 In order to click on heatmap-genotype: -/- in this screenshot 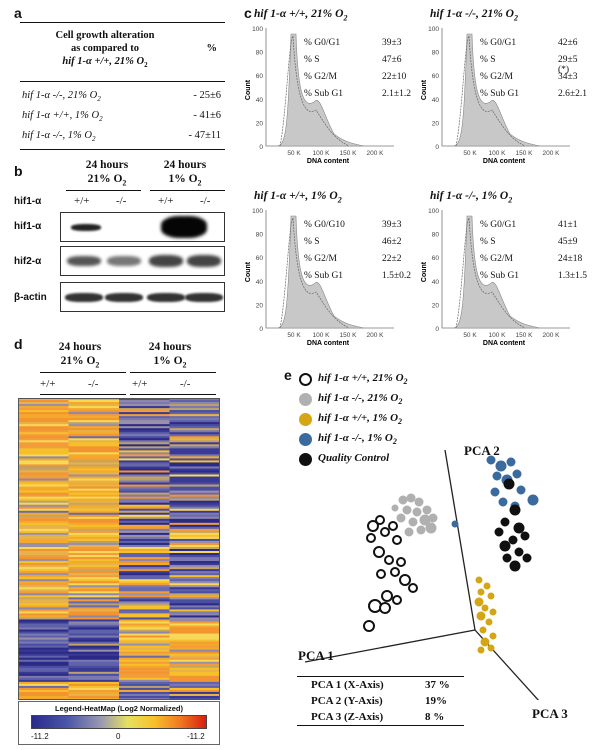, I will do `click(93, 384)`.